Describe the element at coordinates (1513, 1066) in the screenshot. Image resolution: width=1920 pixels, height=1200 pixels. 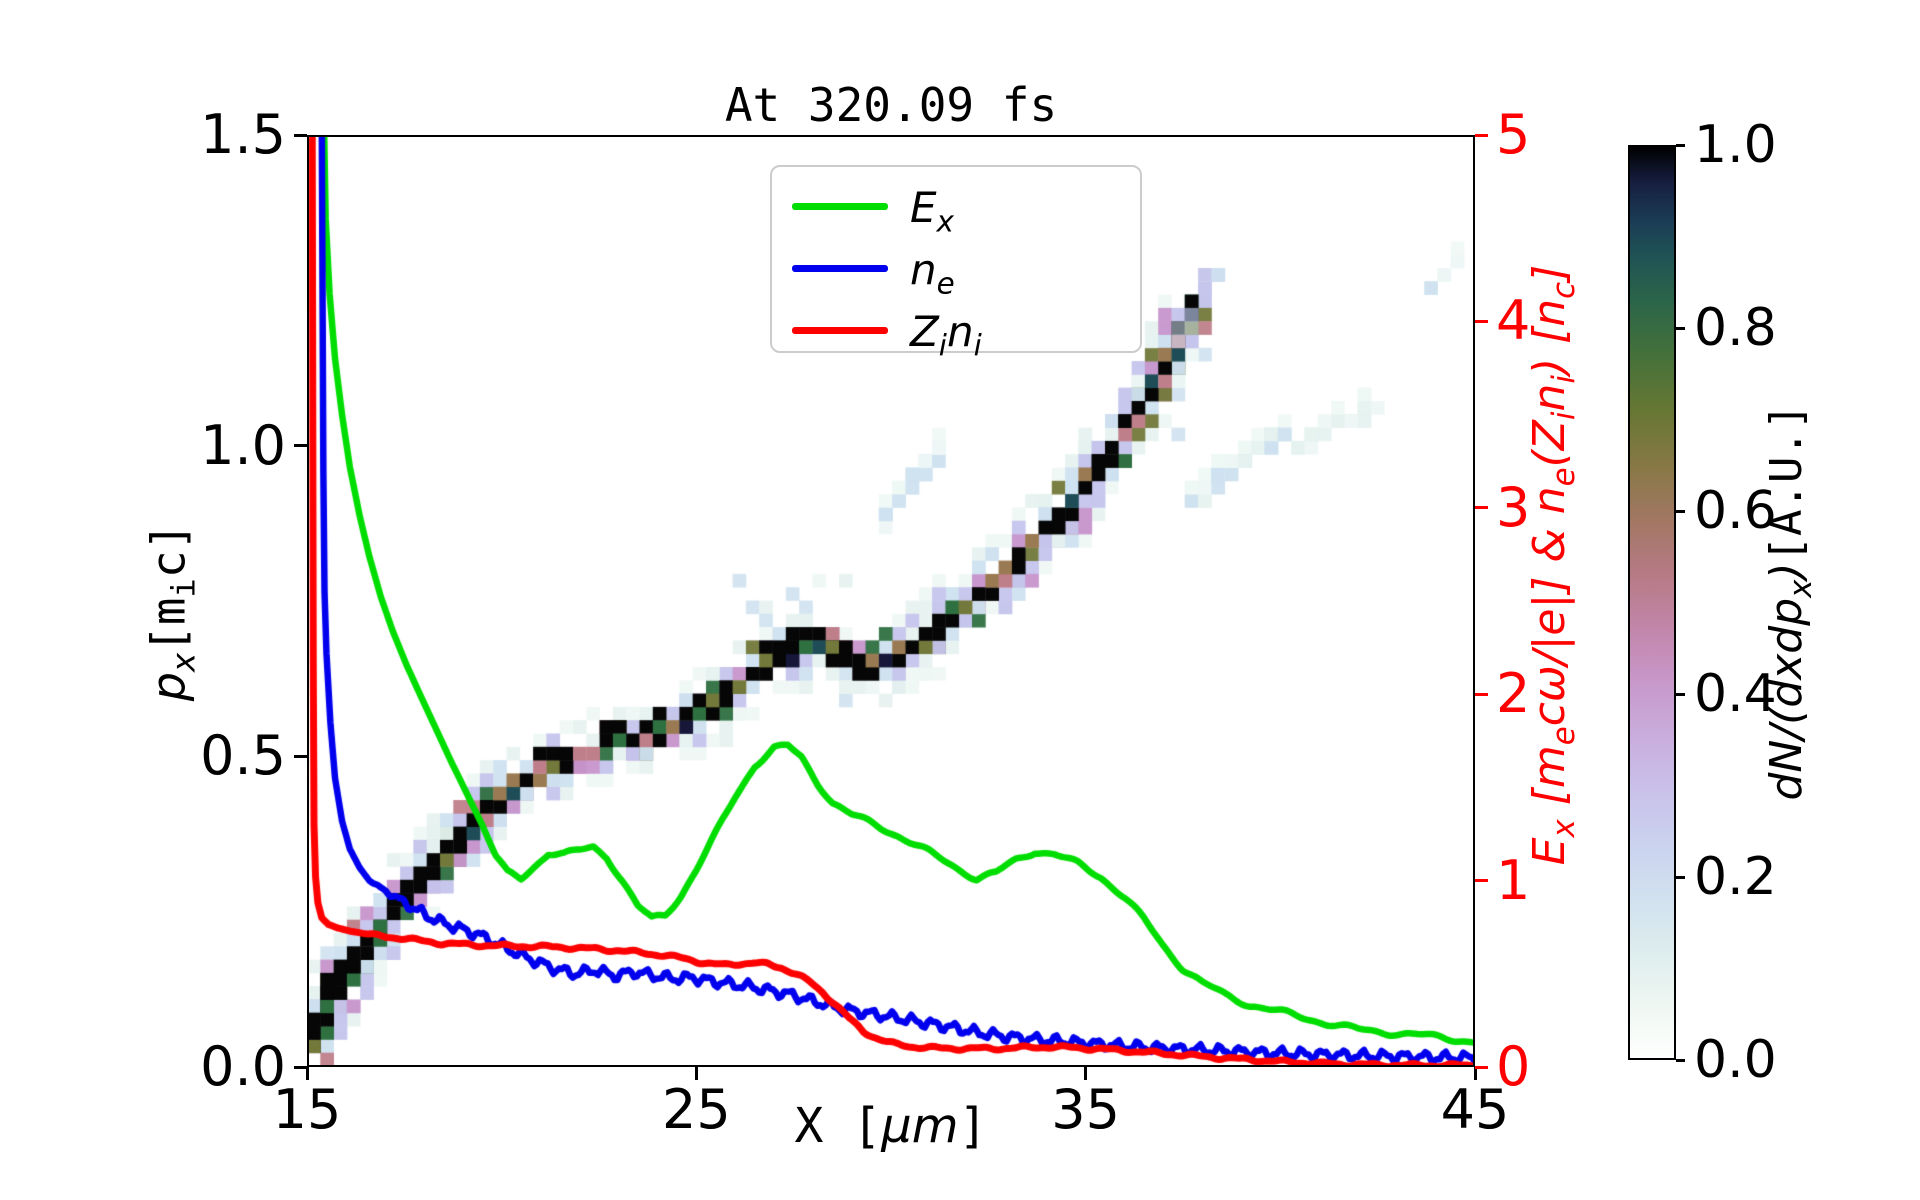
I see `y-right-tick-label: 0` at that location.